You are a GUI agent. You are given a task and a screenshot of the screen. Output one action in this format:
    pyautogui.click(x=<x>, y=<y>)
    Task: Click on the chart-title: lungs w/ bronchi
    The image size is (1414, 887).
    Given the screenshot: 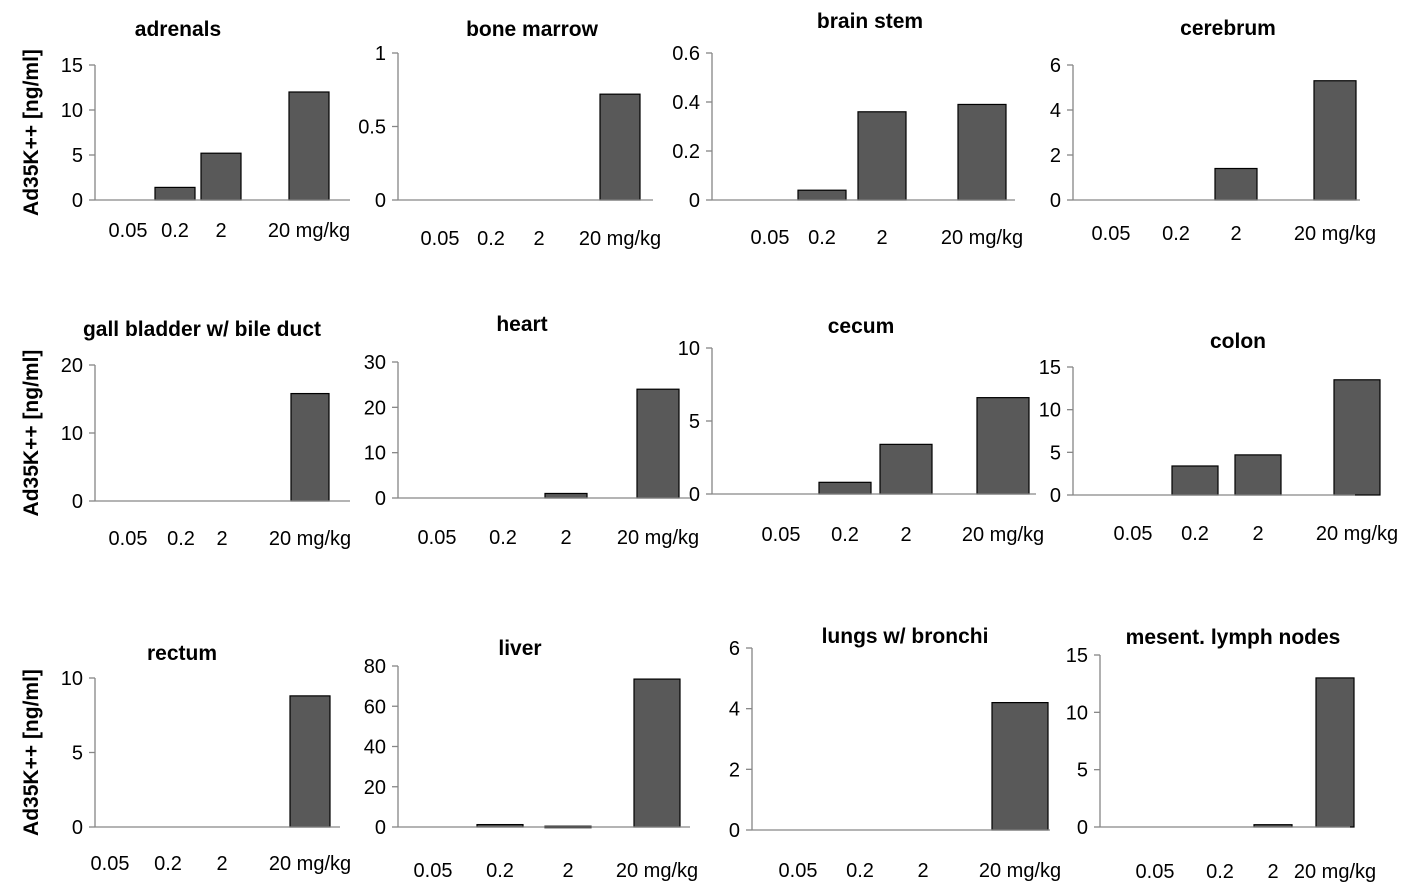 What is the action you would take?
    pyautogui.click(x=905, y=636)
    